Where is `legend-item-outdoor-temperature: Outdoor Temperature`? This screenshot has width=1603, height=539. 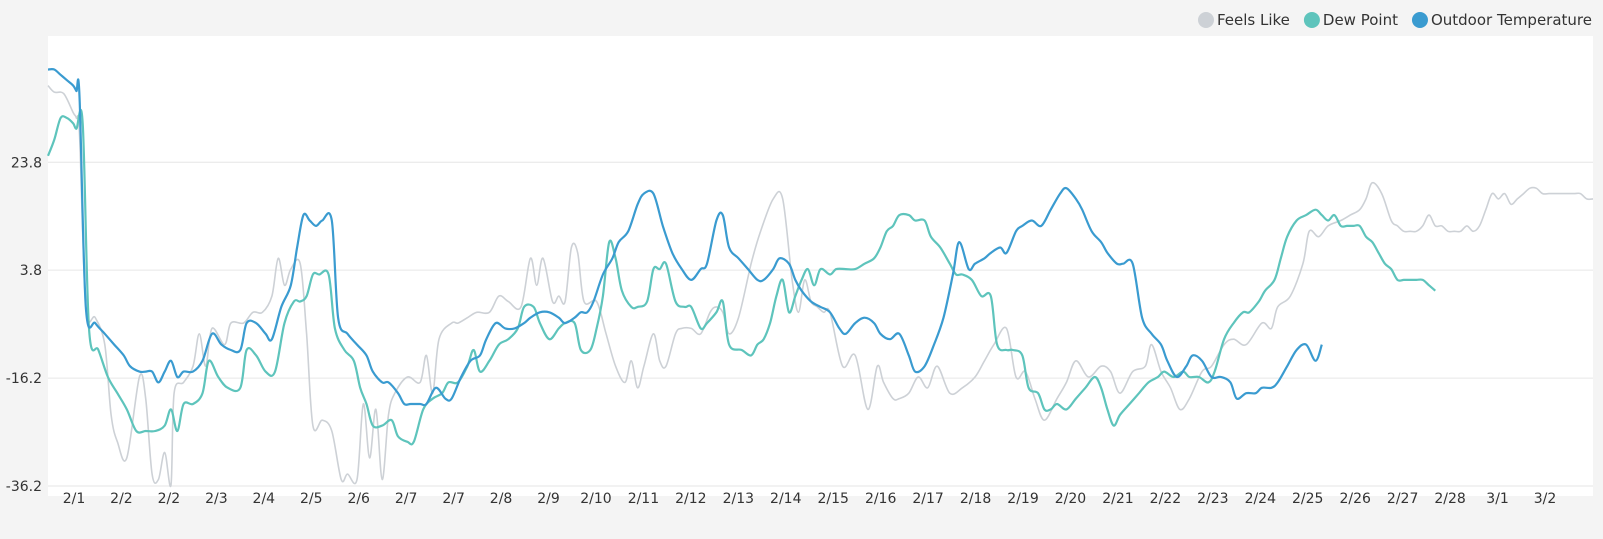 legend-item-outdoor-temperature: Outdoor Temperature is located at coordinates (1501, 20).